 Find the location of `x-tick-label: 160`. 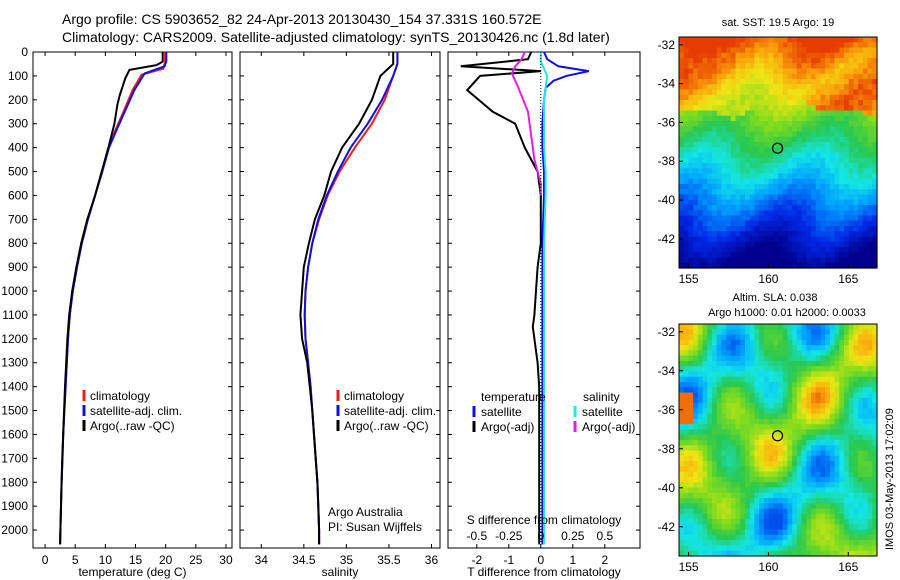

x-tick-label: 160 is located at coordinates (768, 279).